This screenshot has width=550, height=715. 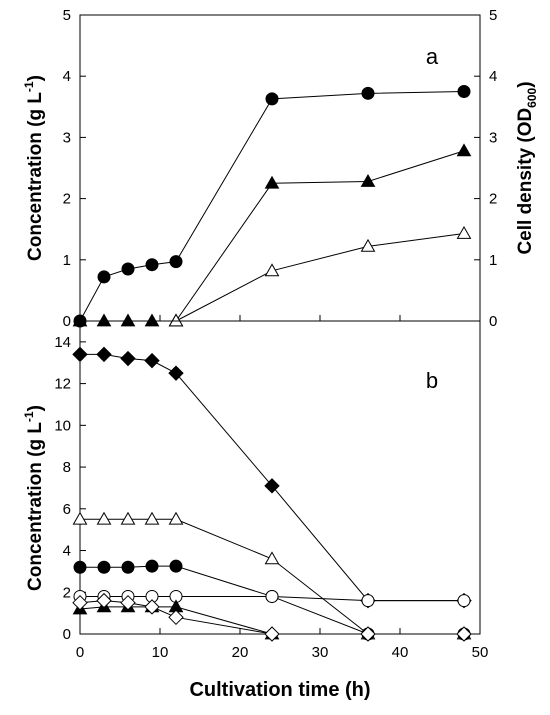 What do you see at coordinates (67, 467) in the screenshot?
I see `y-tick-label: 8` at bounding box center [67, 467].